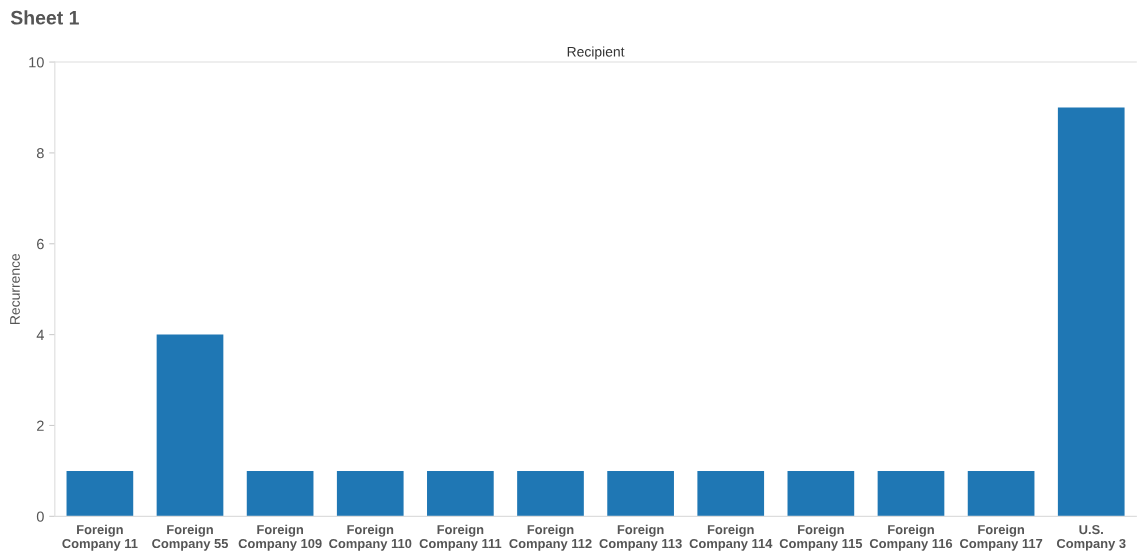 Image resolution: width=1142 pixels, height=554 pixels. I want to click on x-tick-label: Foreign Company 117, so click(1001, 537).